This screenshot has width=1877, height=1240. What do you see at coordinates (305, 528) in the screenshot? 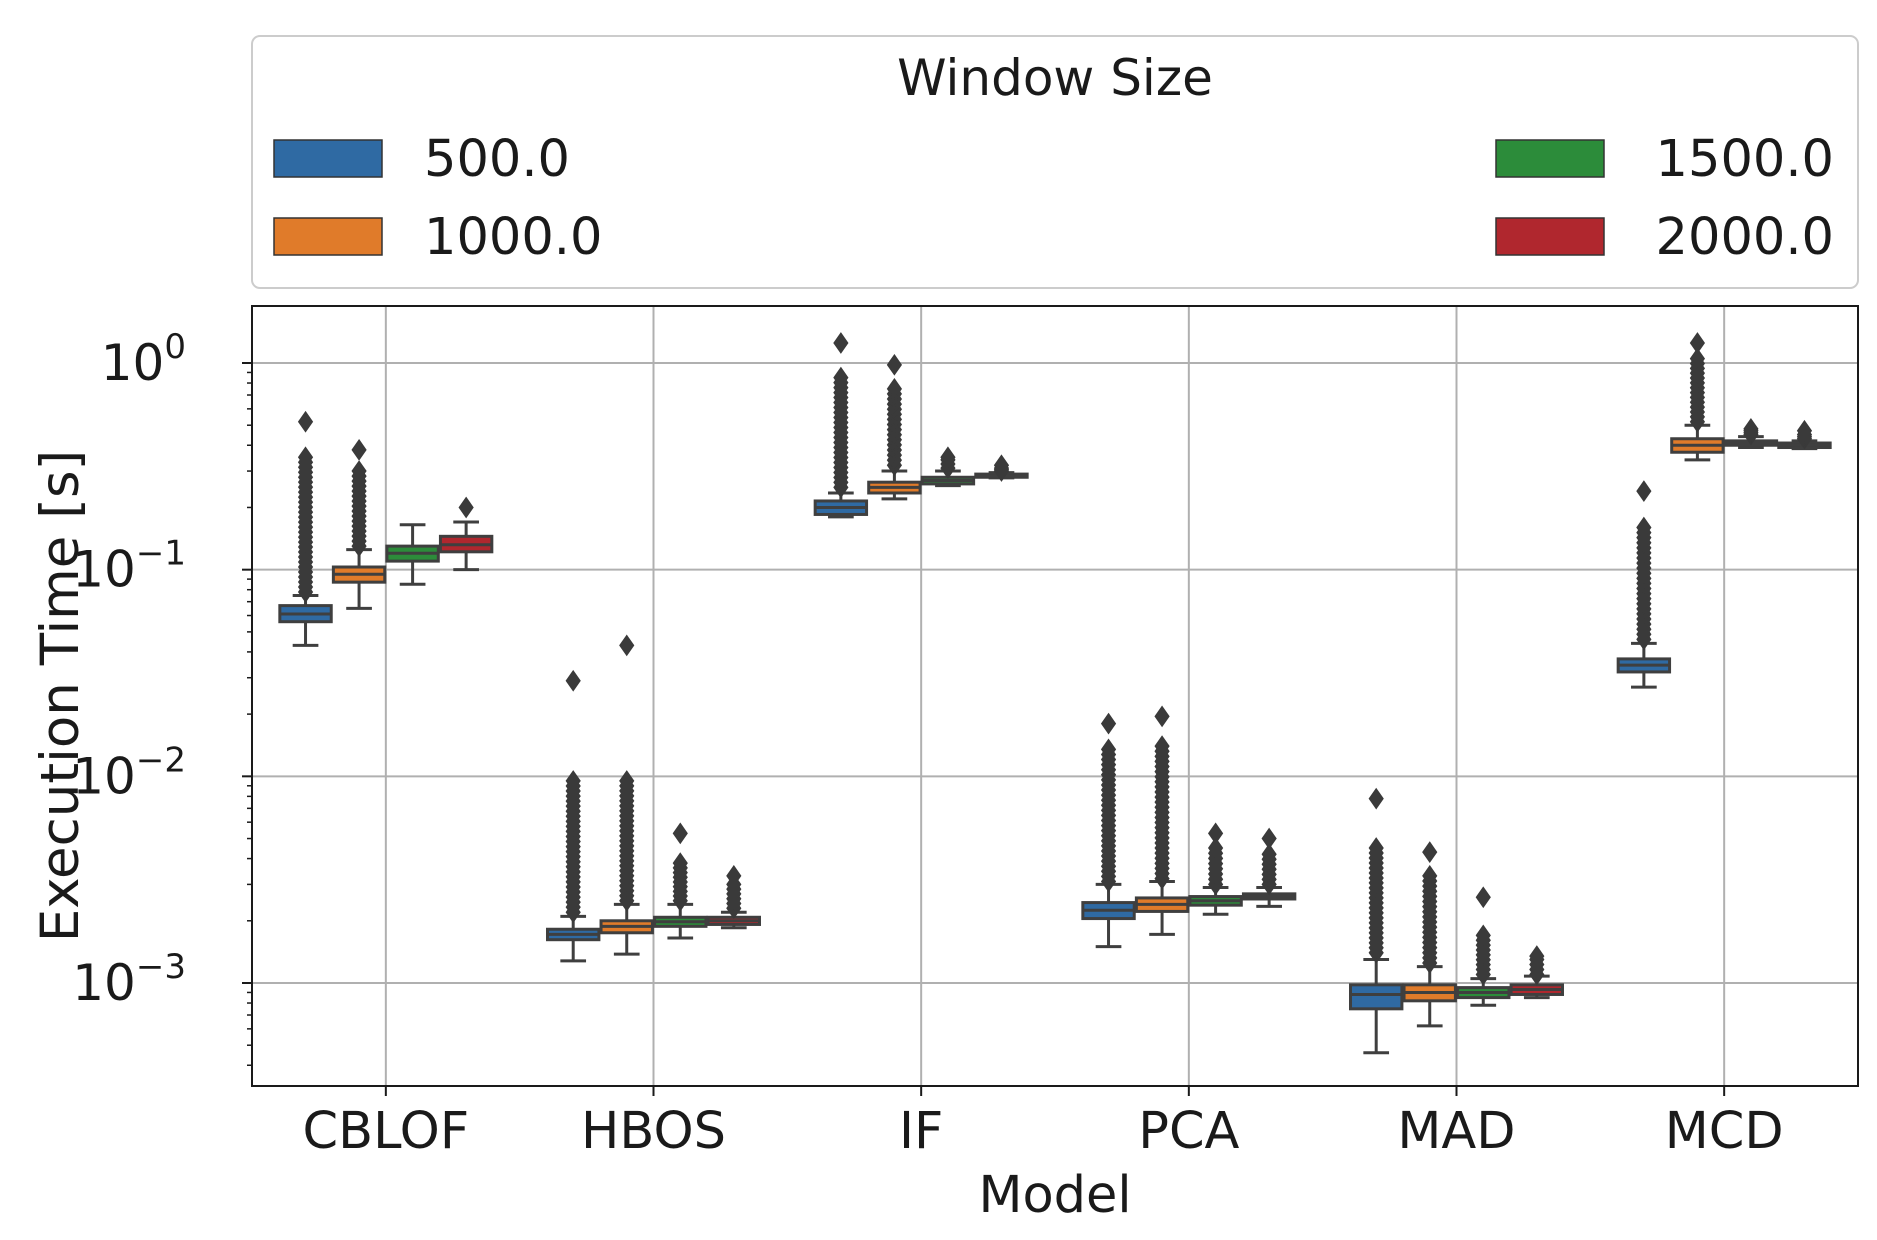
I see `box-cblof-500.0` at bounding box center [305, 528].